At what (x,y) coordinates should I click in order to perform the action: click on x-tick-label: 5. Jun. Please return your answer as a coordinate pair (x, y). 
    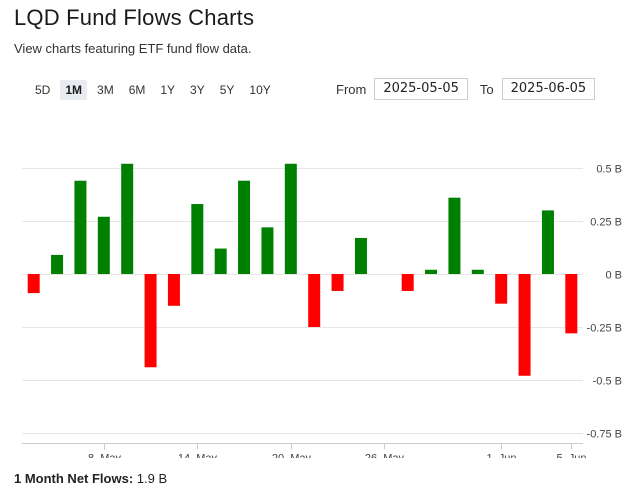
    Looking at the image, I should click on (572, 456).